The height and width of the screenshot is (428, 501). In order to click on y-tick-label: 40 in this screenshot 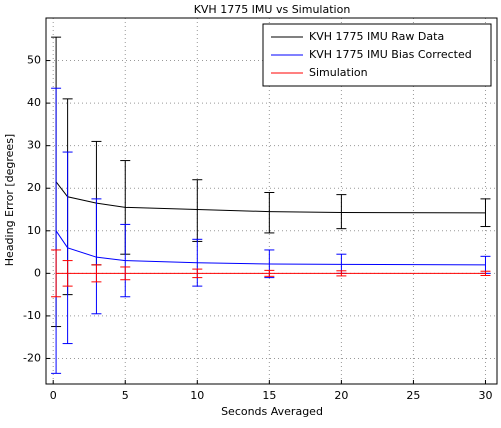, I will do `click(34, 102)`.